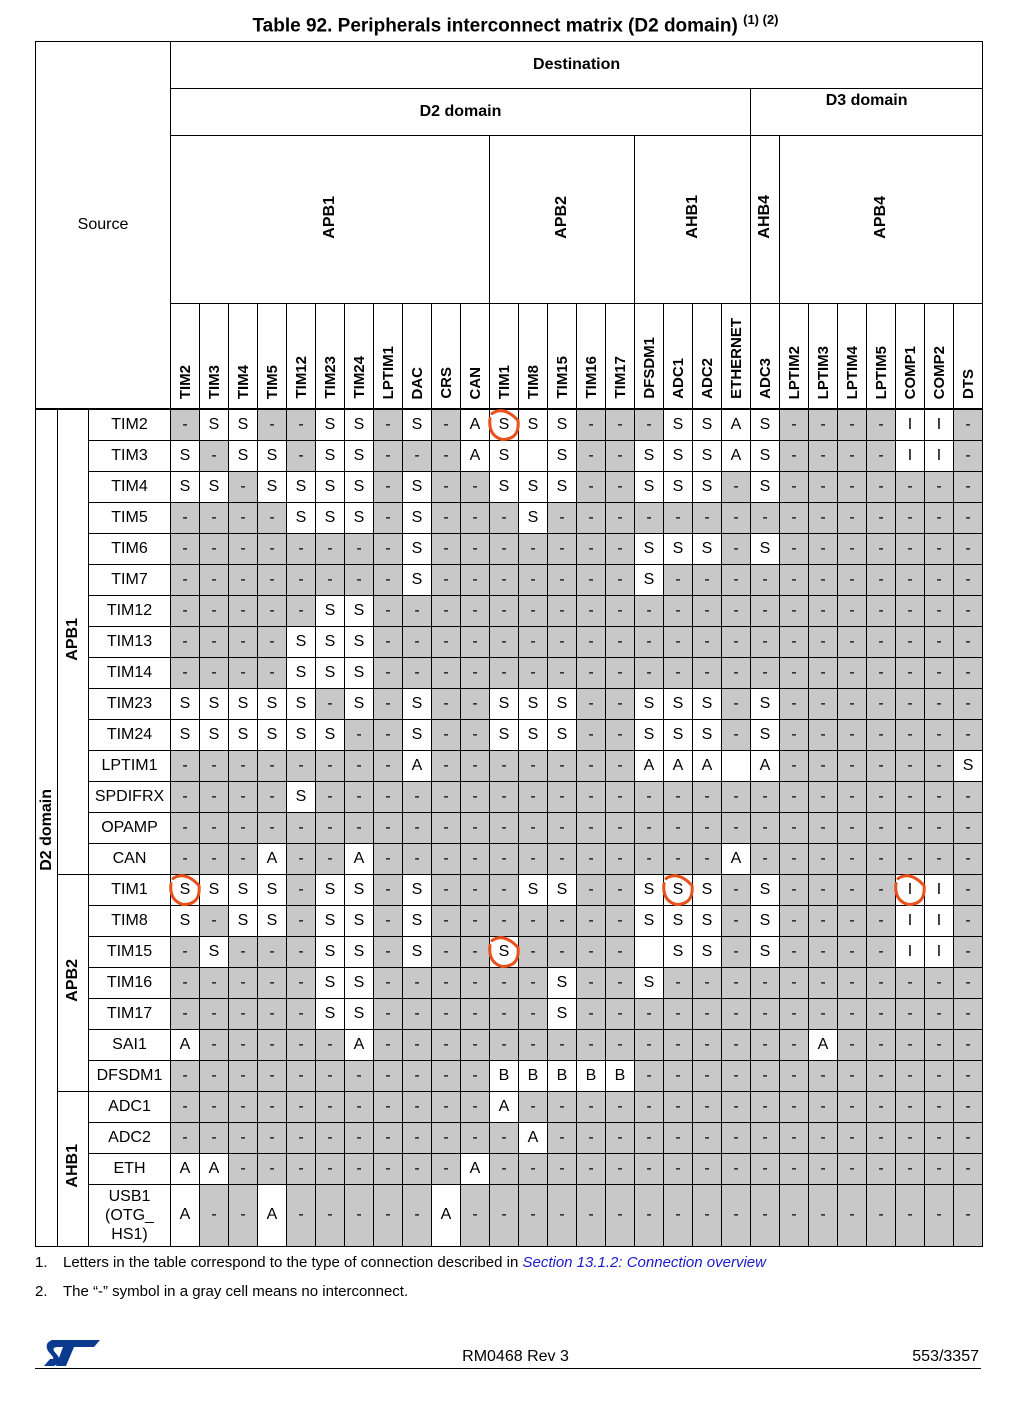  Describe the element at coordinates (129, 1168) in the screenshot. I see `row-label: ETH` at that location.